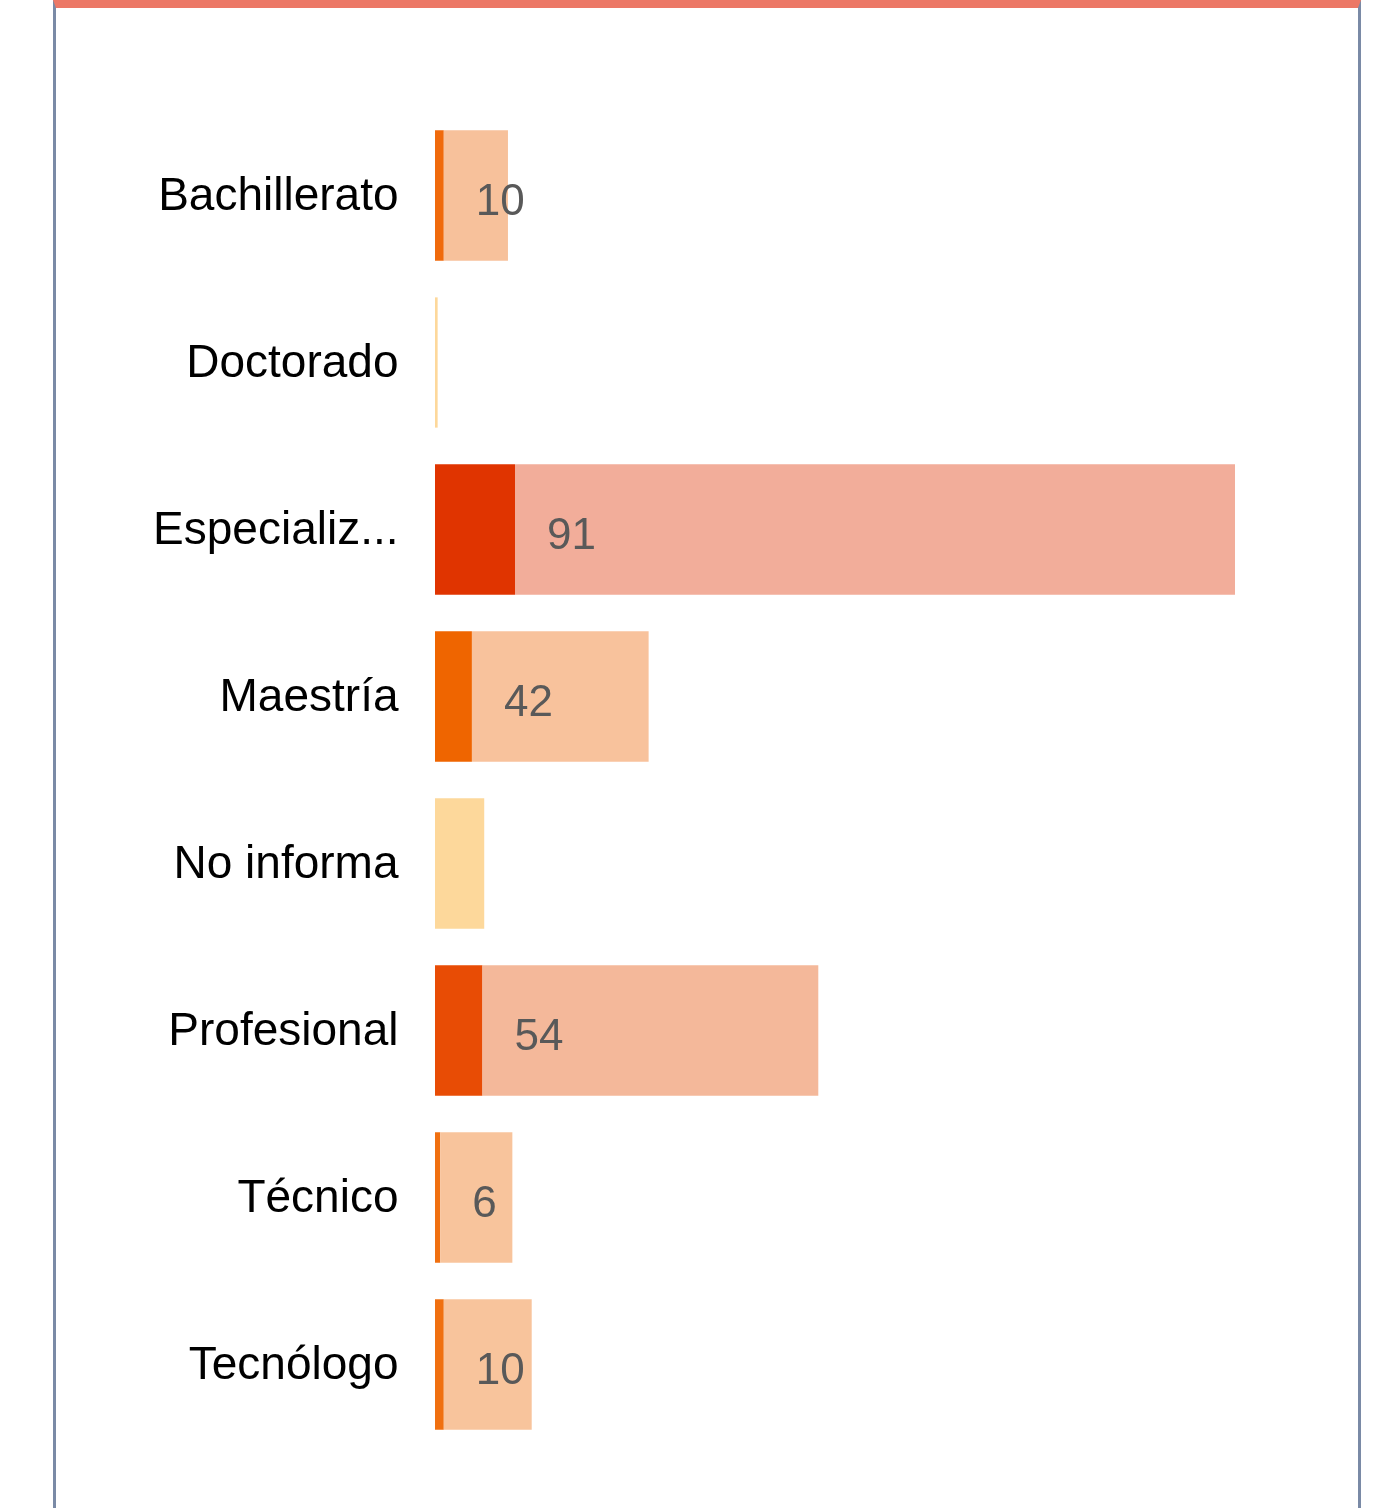 The image size is (1380, 1508). I want to click on data-label: 91, so click(571, 533).